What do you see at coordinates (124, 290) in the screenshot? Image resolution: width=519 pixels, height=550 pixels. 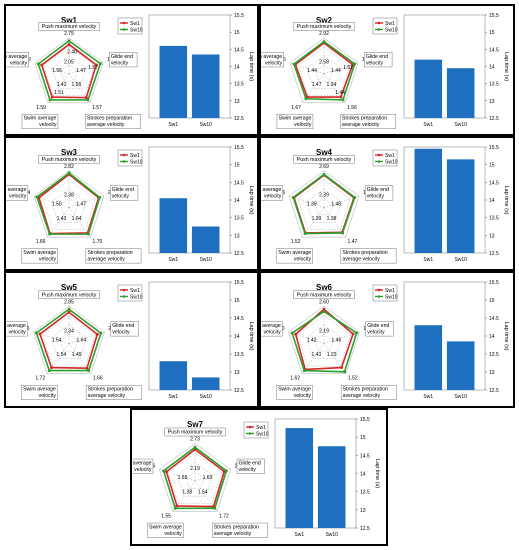 I see `legend-marker` at bounding box center [124, 290].